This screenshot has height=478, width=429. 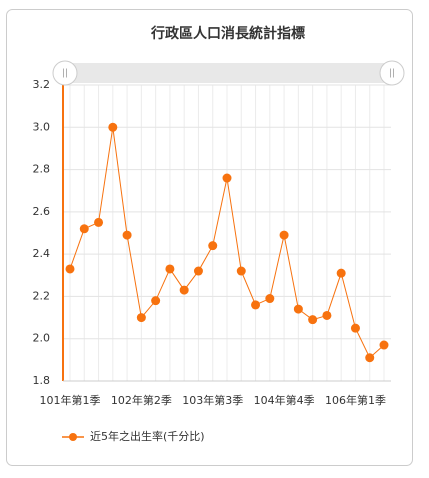 What do you see at coordinates (284, 400) in the screenshot?
I see `x-tick-label: 104年第4季` at bounding box center [284, 400].